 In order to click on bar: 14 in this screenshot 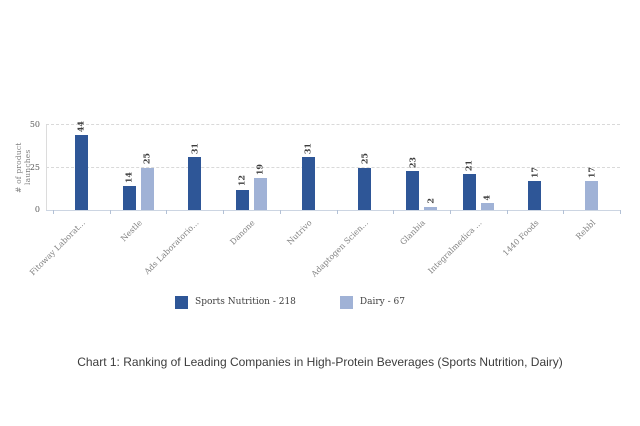, I will do `click(129, 191)`.